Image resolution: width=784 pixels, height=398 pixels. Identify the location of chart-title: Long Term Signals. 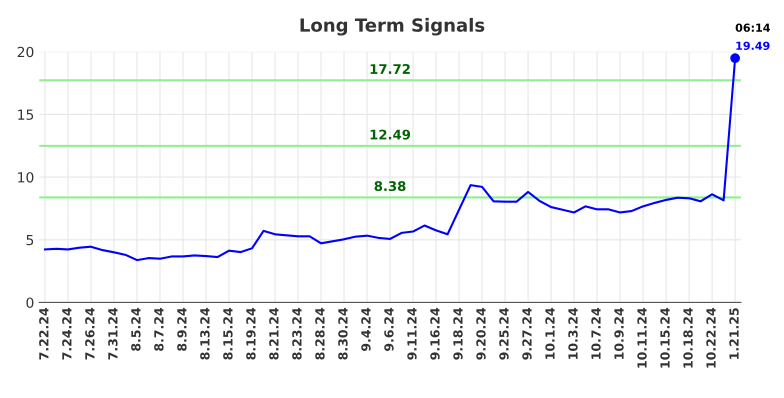
(392, 27).